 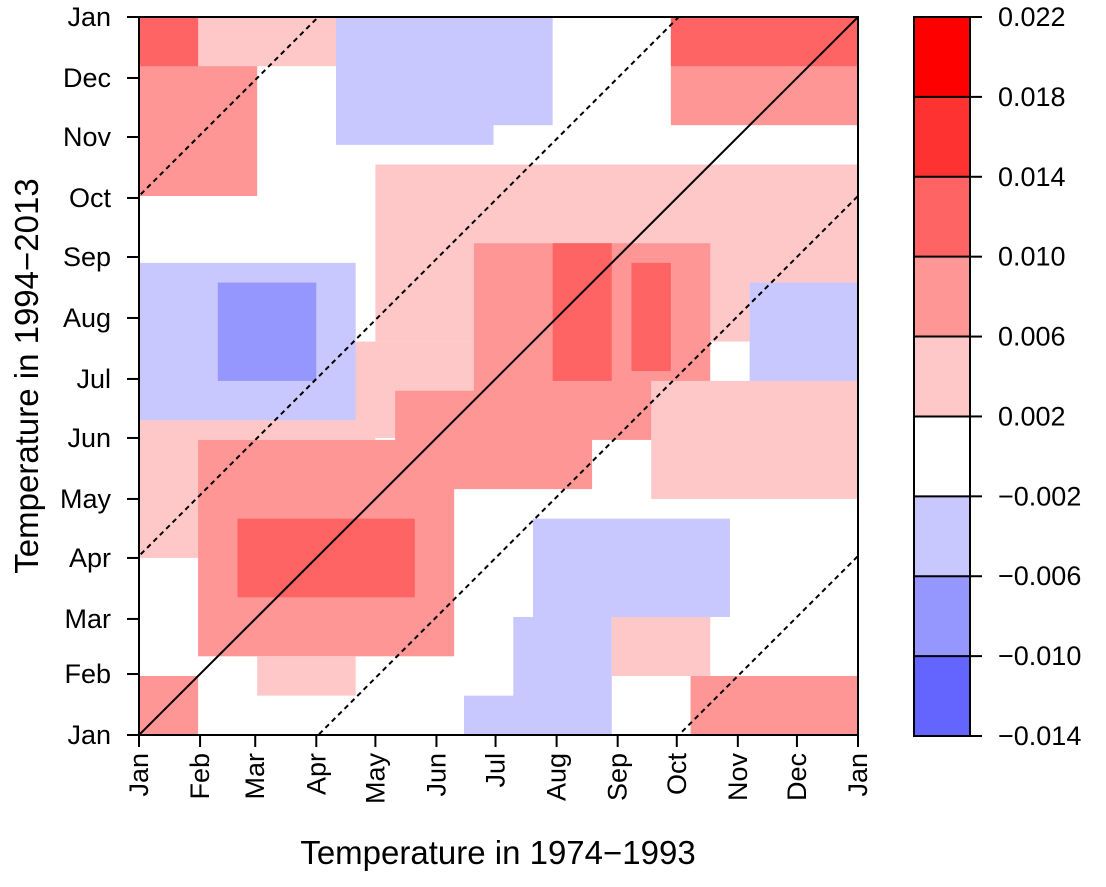 What do you see at coordinates (90, 198) in the screenshot?
I see `y-tick-label: Oct` at bounding box center [90, 198].